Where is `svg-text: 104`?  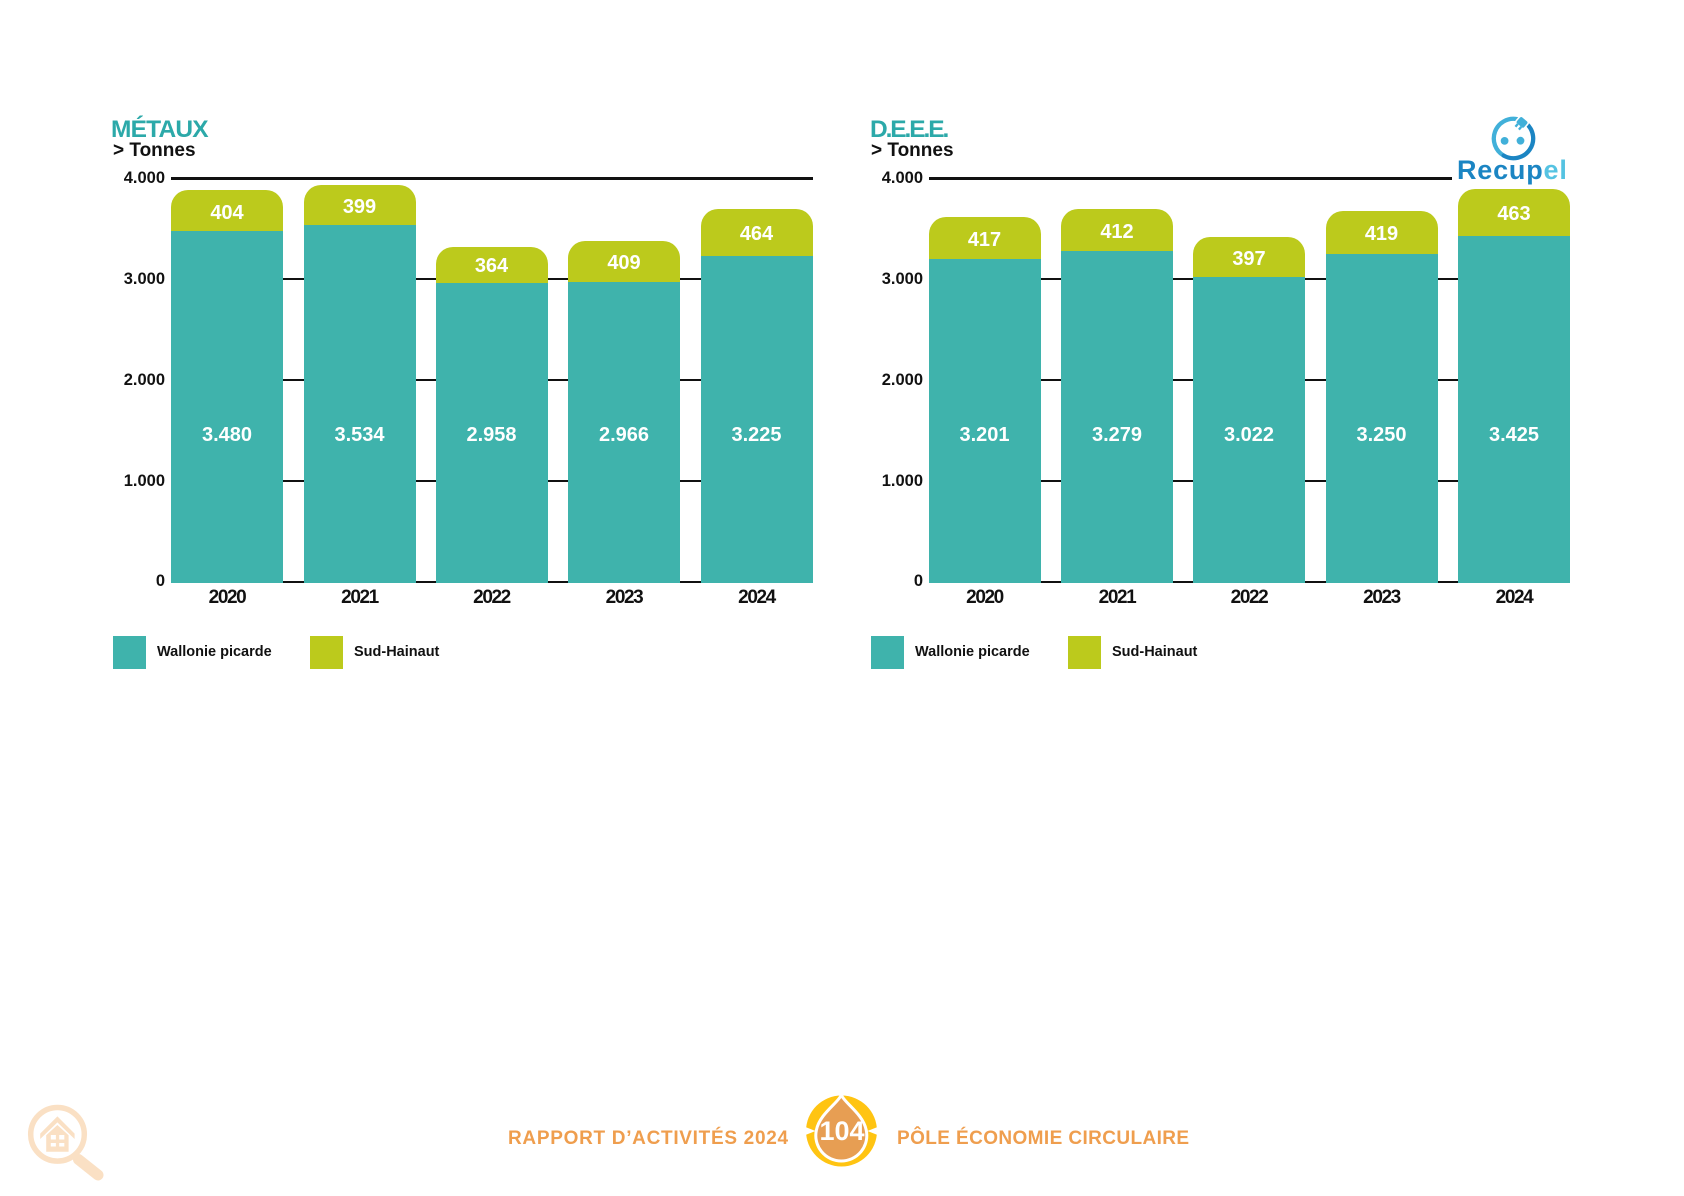
svg-text: 104 is located at coordinates (841, 1131).